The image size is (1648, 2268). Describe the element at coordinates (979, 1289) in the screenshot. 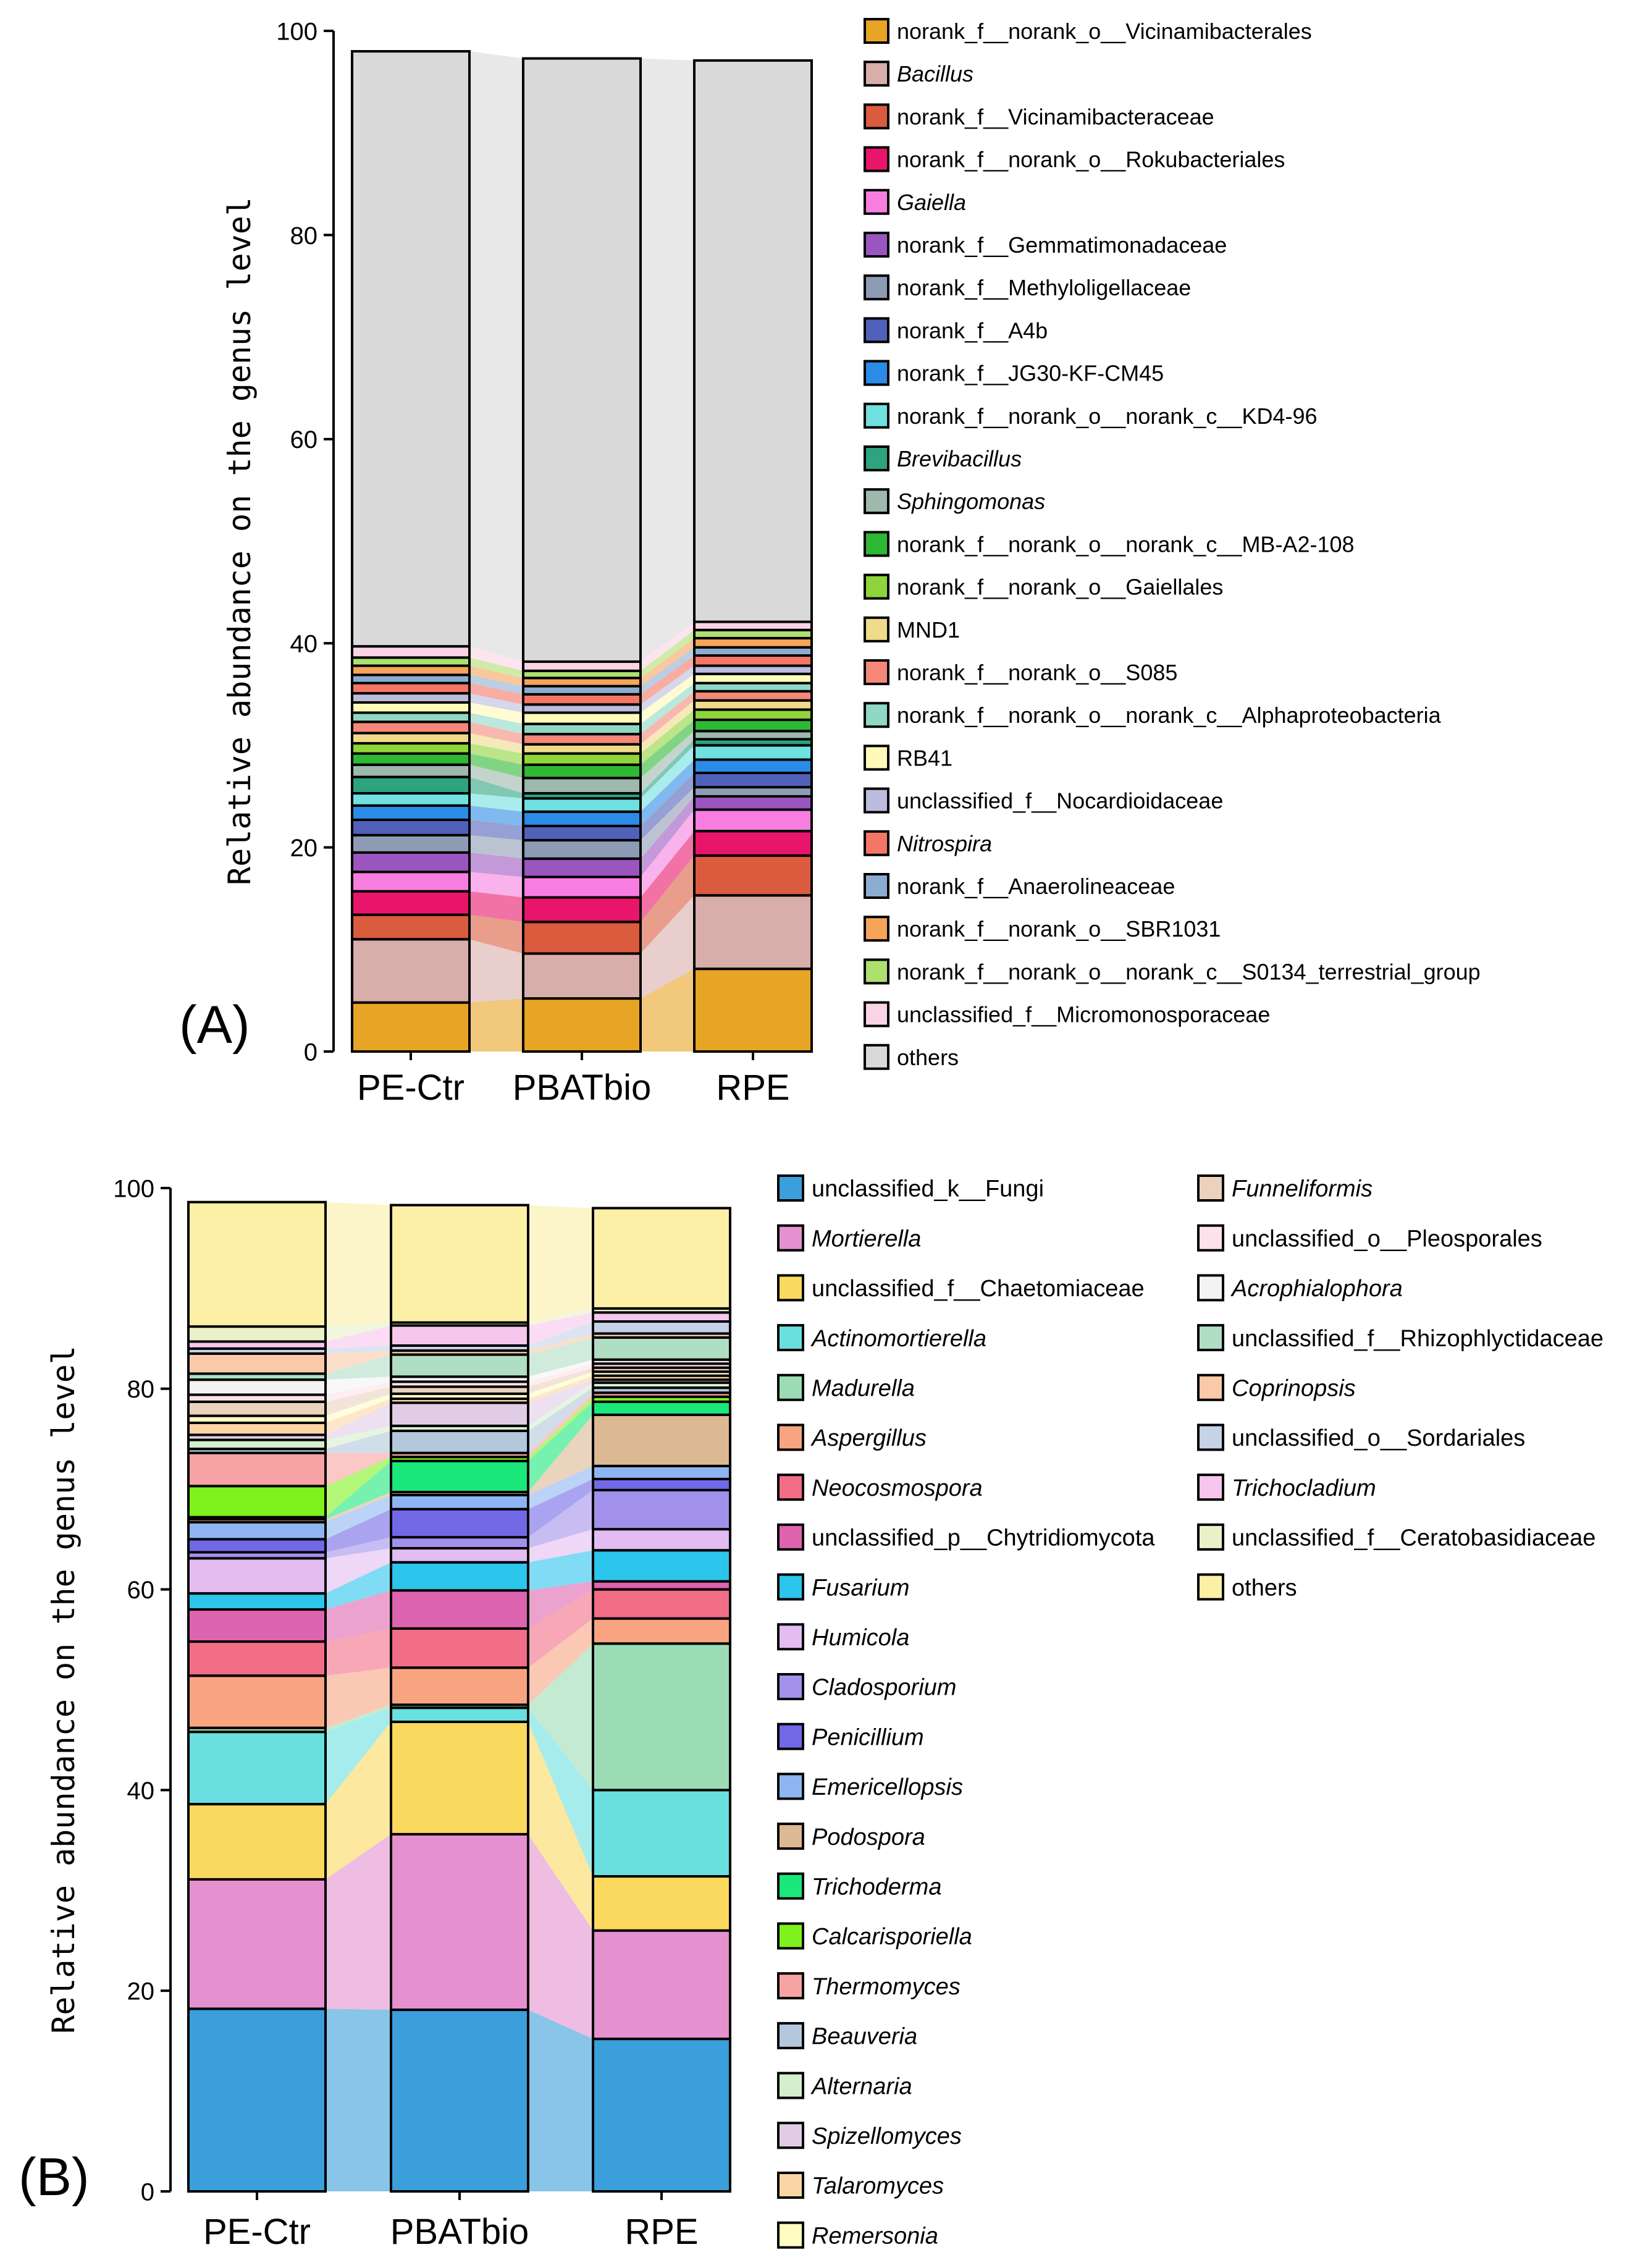

I see `legend-label: unclassified_f__Chaetomiaceae` at that location.